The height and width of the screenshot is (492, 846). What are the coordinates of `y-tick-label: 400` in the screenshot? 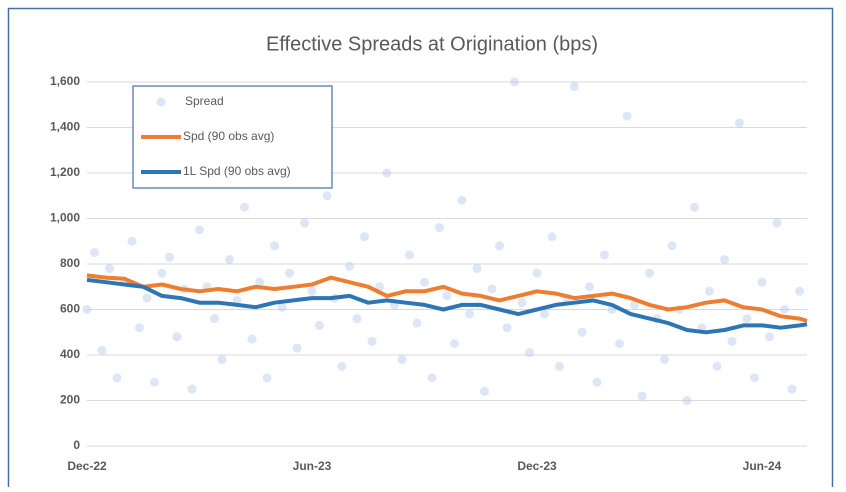 It's located at (70, 354).